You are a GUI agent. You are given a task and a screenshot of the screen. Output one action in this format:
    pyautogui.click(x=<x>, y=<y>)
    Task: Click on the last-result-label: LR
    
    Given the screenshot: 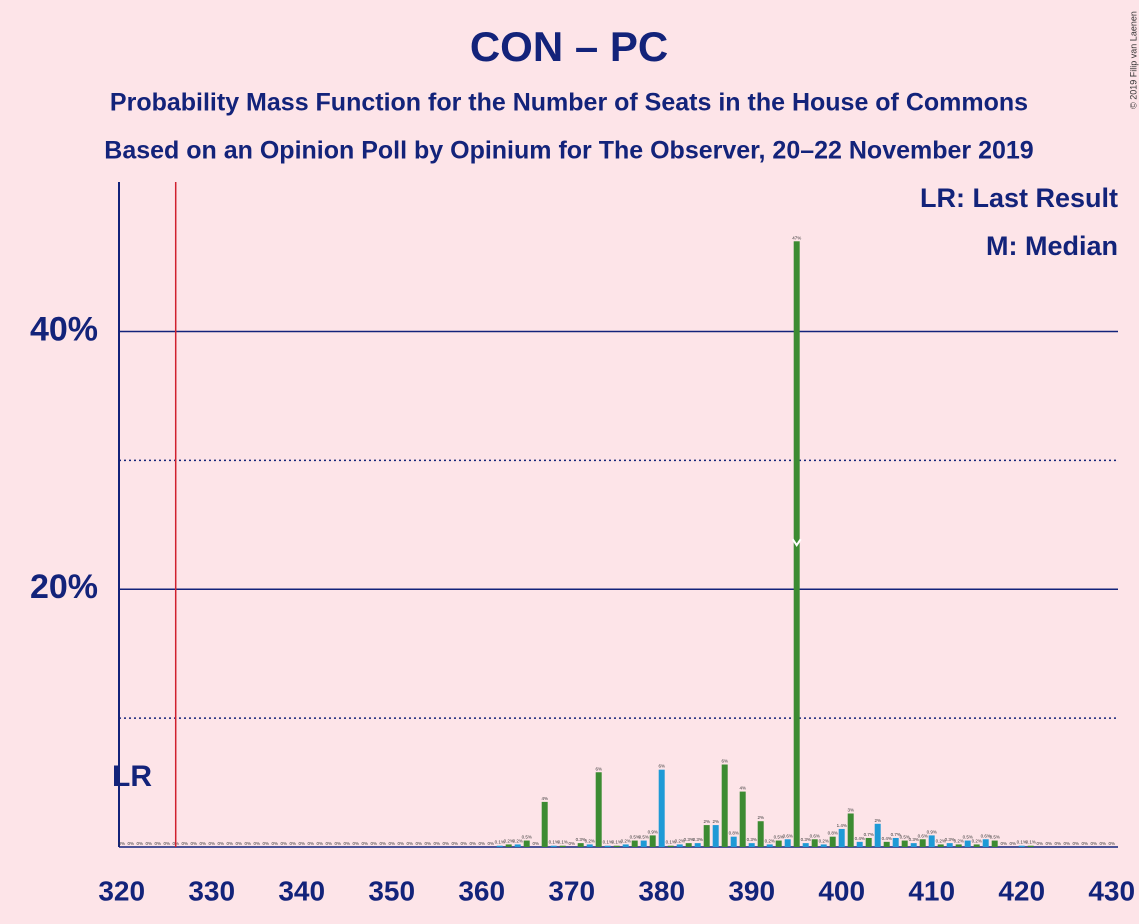 What is the action you would take?
    pyautogui.click(x=132, y=776)
    